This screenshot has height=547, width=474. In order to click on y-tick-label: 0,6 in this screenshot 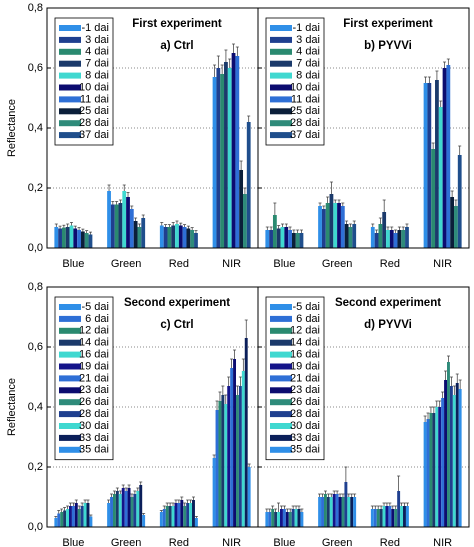, I will do `click(35, 68)`.